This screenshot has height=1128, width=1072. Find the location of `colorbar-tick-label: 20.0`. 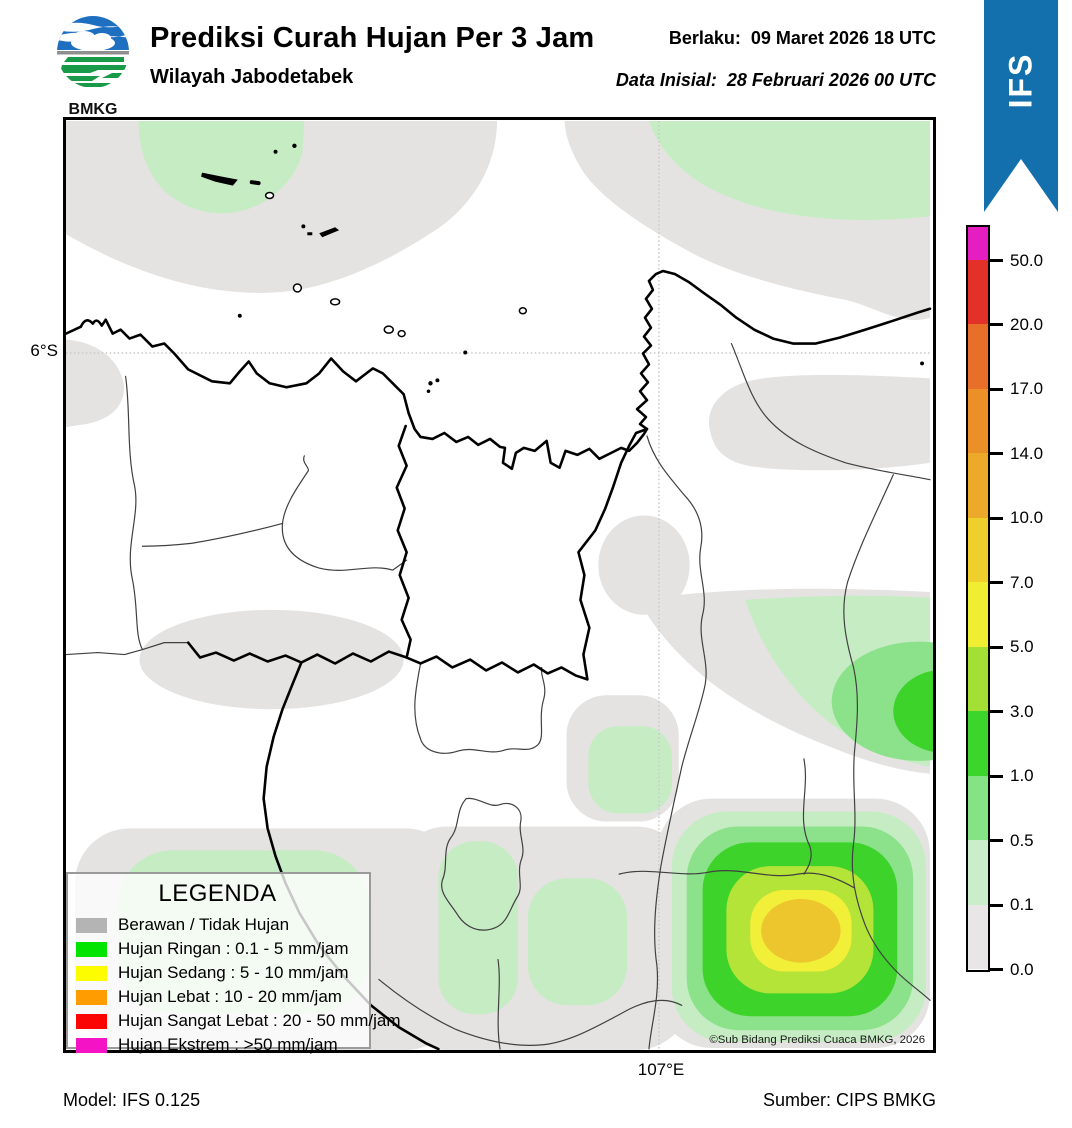

colorbar-tick-label: 20.0 is located at coordinates (1027, 324).